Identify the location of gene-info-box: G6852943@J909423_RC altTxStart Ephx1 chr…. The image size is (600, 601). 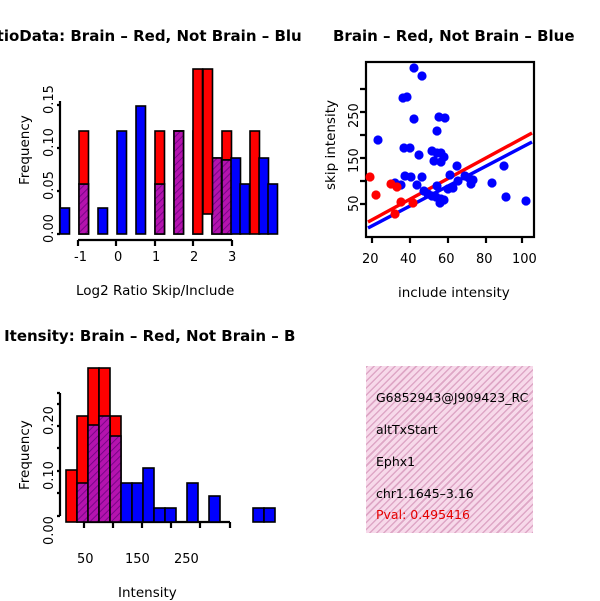
(449, 449).